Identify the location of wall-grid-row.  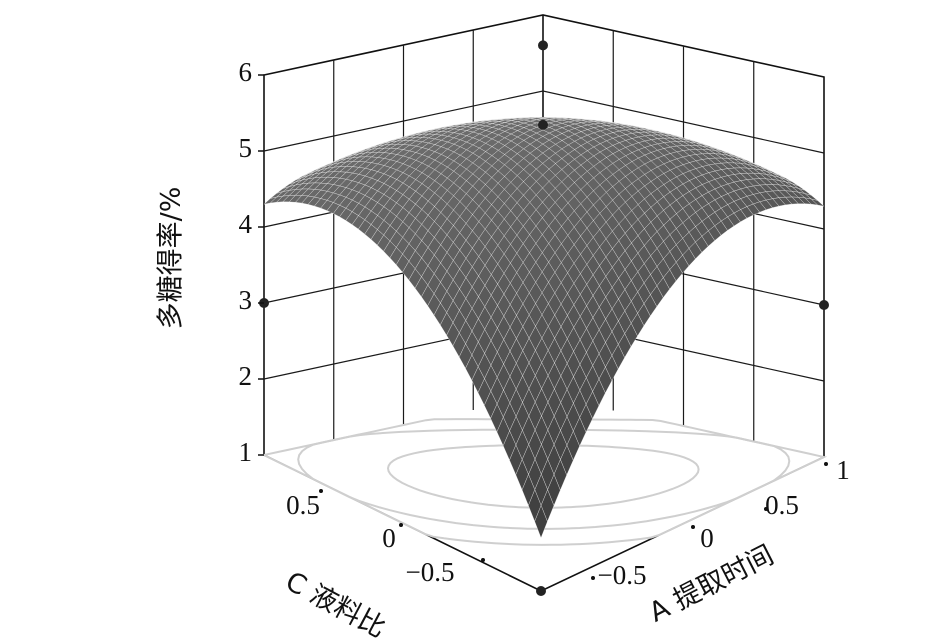
(544, 122).